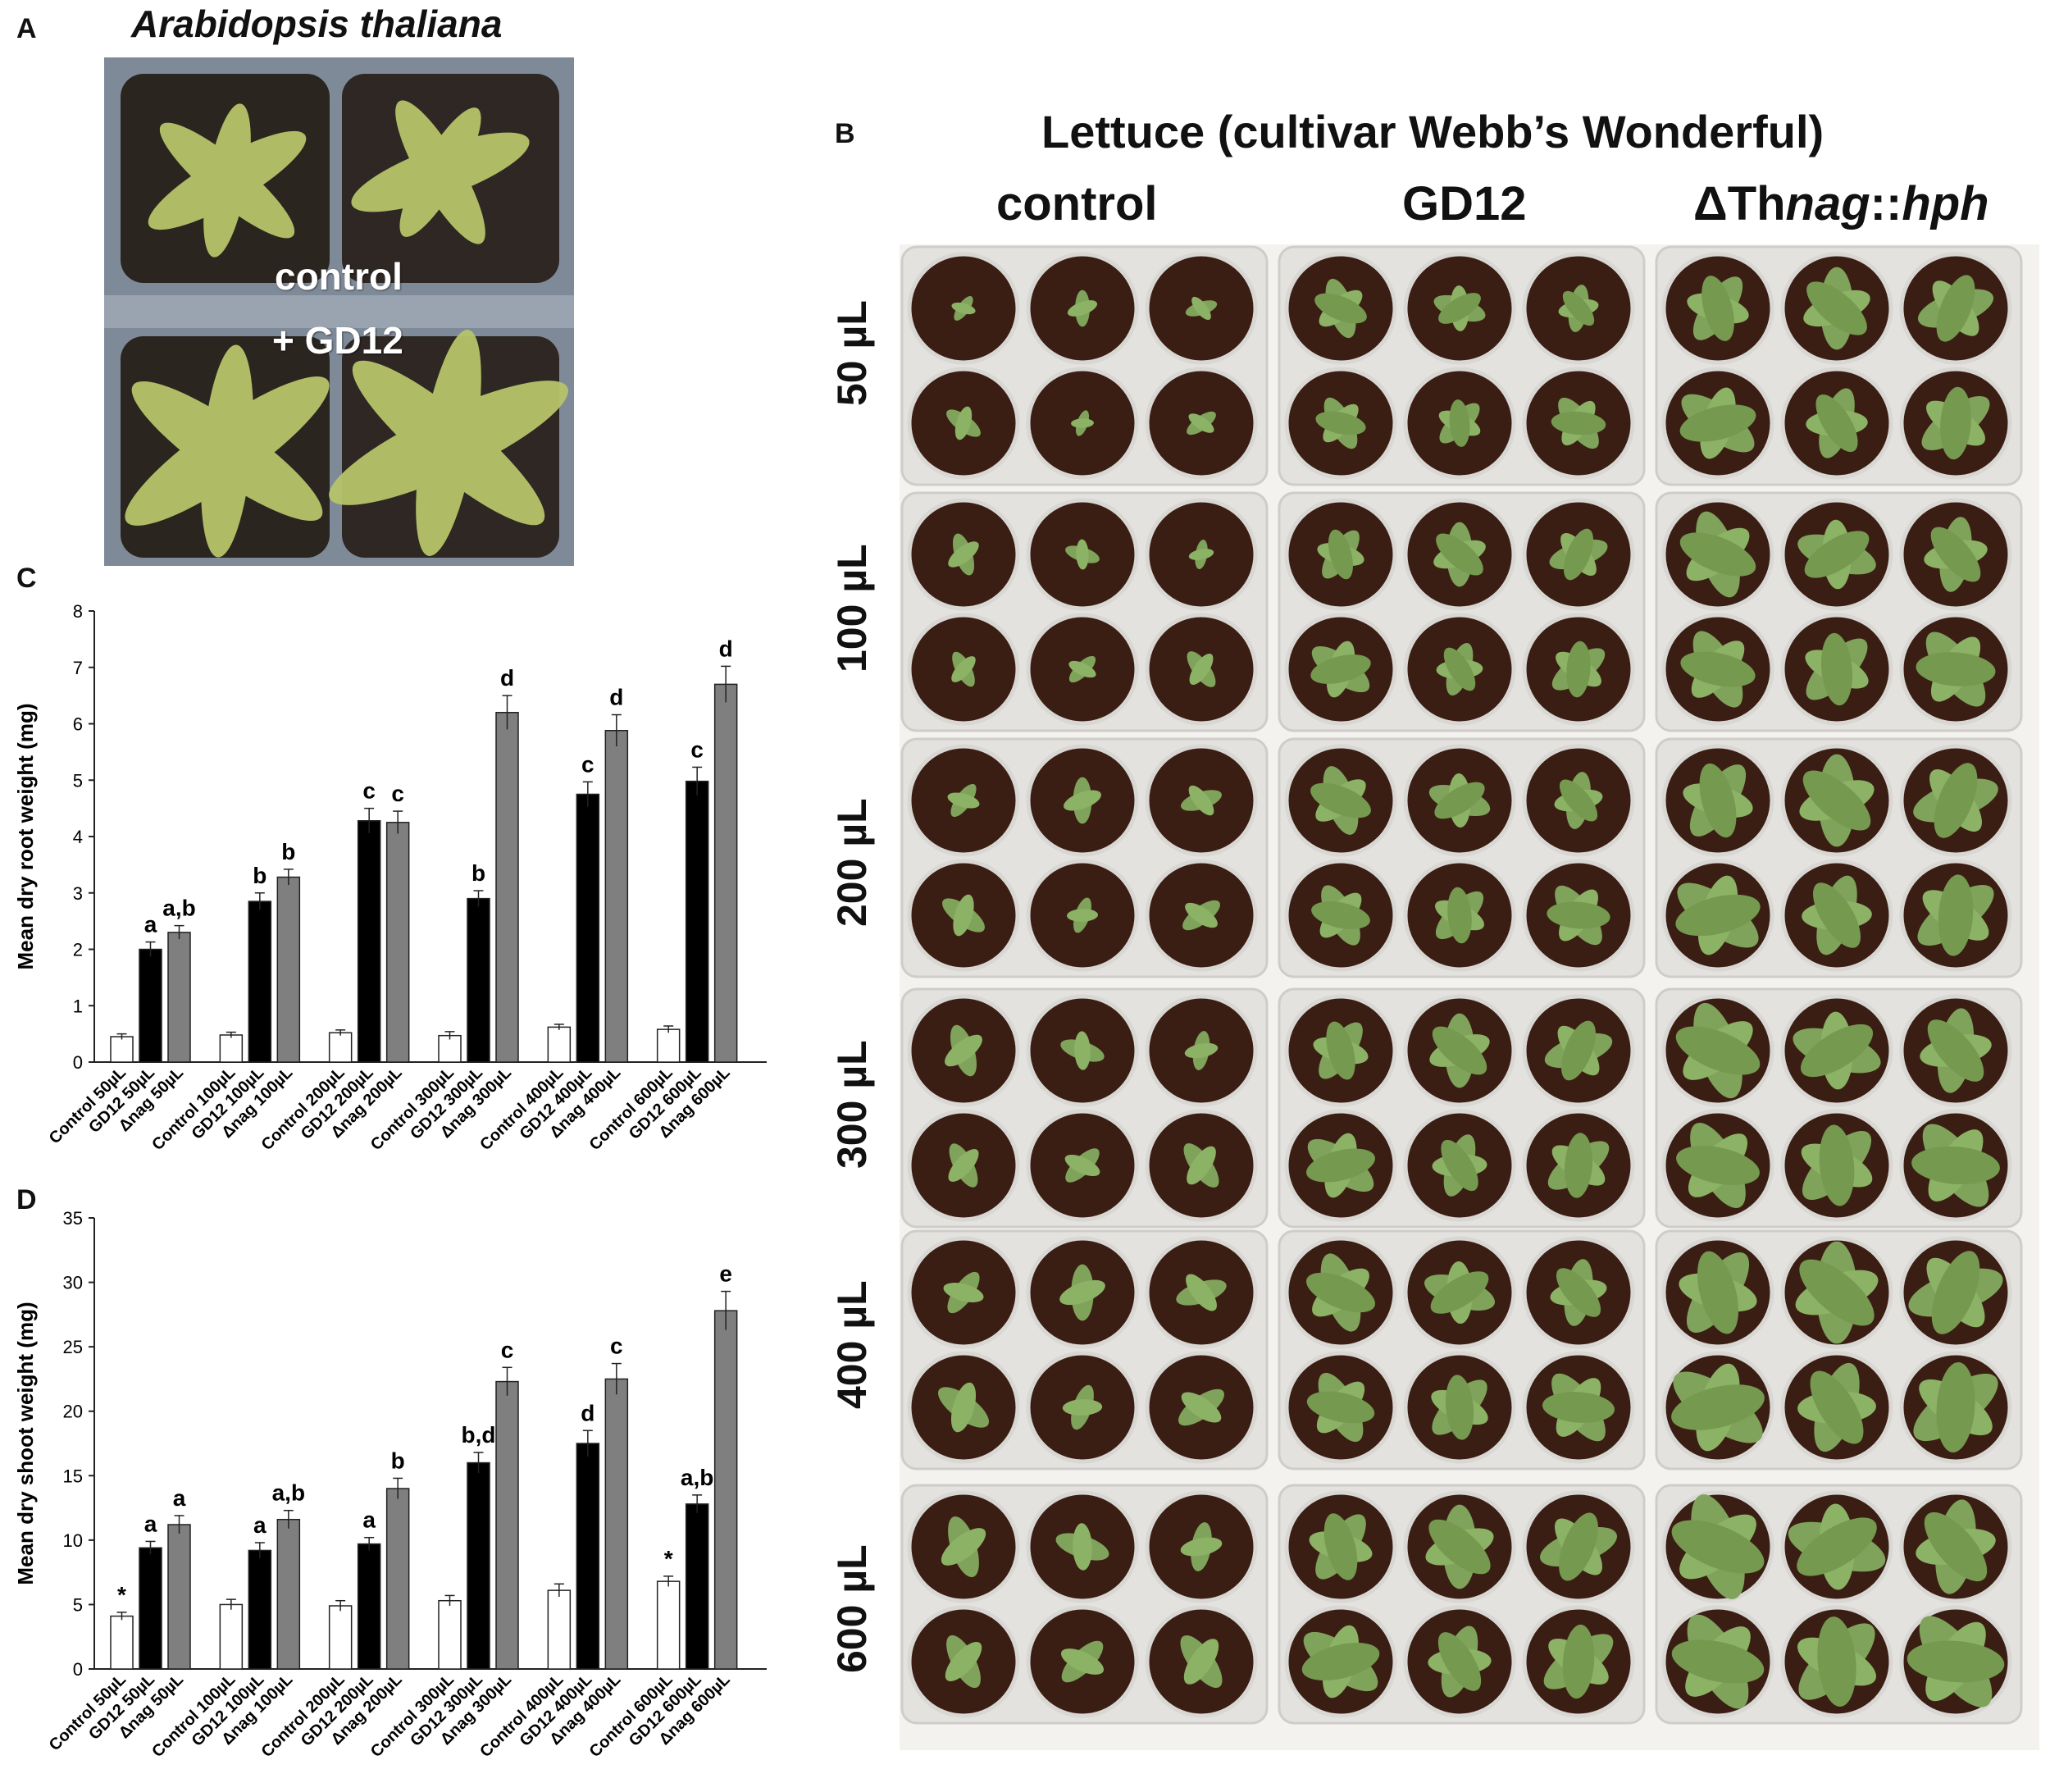  What do you see at coordinates (26, 1199) in the screenshot?
I see `panel-d-label: D` at bounding box center [26, 1199].